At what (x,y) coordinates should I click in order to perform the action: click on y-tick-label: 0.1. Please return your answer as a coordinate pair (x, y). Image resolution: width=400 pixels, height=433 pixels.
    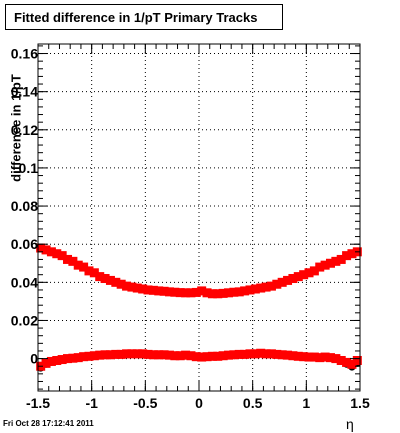
    Looking at the image, I should click on (29, 168).